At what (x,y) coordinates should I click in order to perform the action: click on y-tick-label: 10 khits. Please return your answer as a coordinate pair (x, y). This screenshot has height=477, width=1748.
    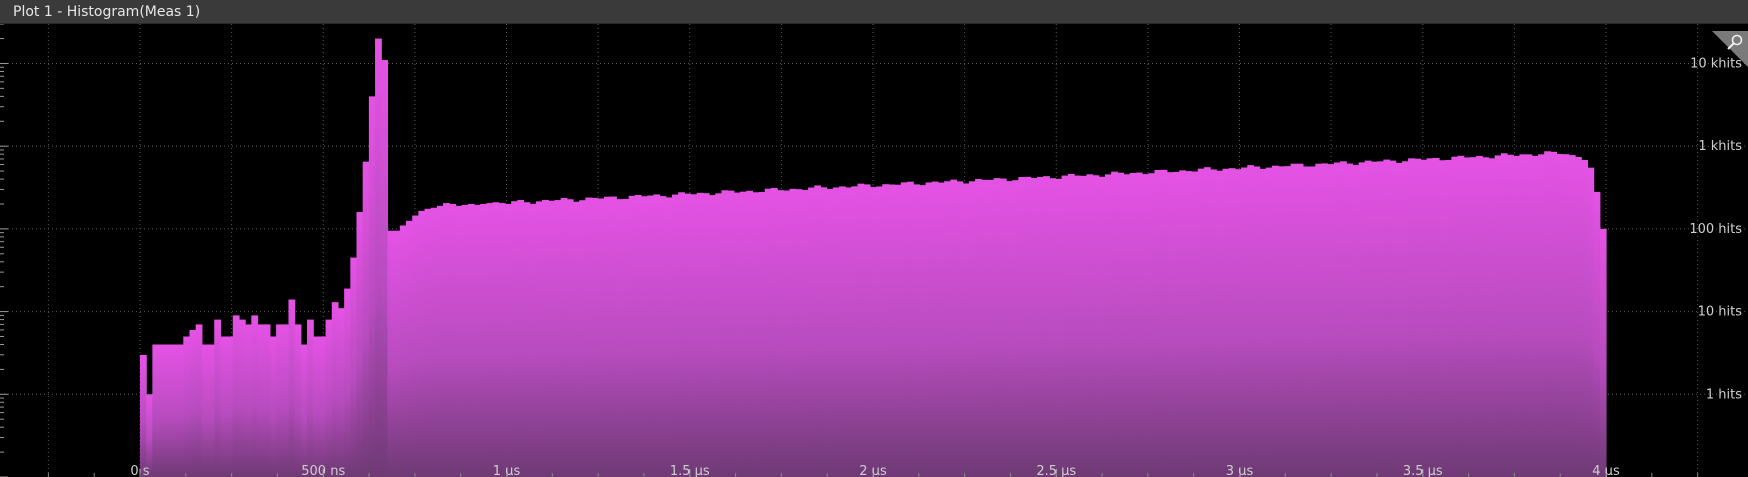
    Looking at the image, I should click on (1716, 63).